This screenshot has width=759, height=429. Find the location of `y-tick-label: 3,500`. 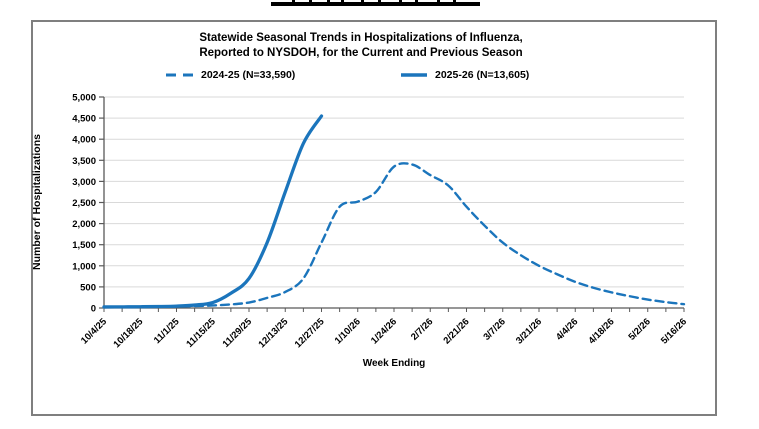

y-tick-label: 3,500 is located at coordinates (84, 161).